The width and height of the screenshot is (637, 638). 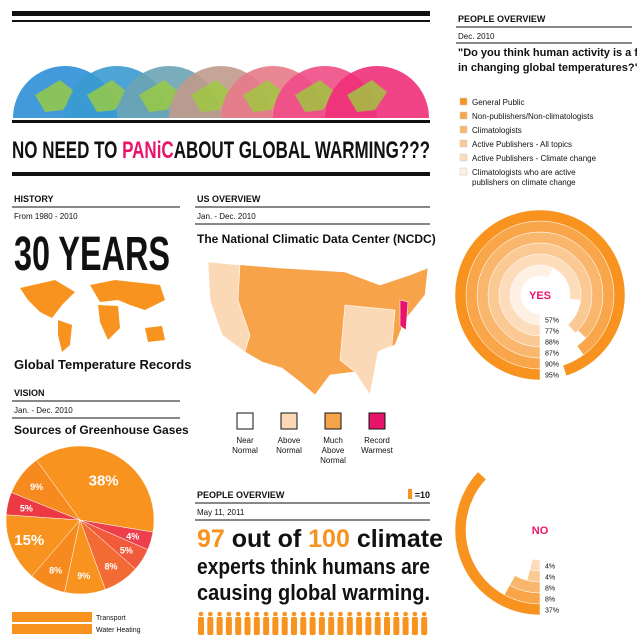 What do you see at coordinates (211, 539) in the screenshot?
I see `number: 97` at bounding box center [211, 539].